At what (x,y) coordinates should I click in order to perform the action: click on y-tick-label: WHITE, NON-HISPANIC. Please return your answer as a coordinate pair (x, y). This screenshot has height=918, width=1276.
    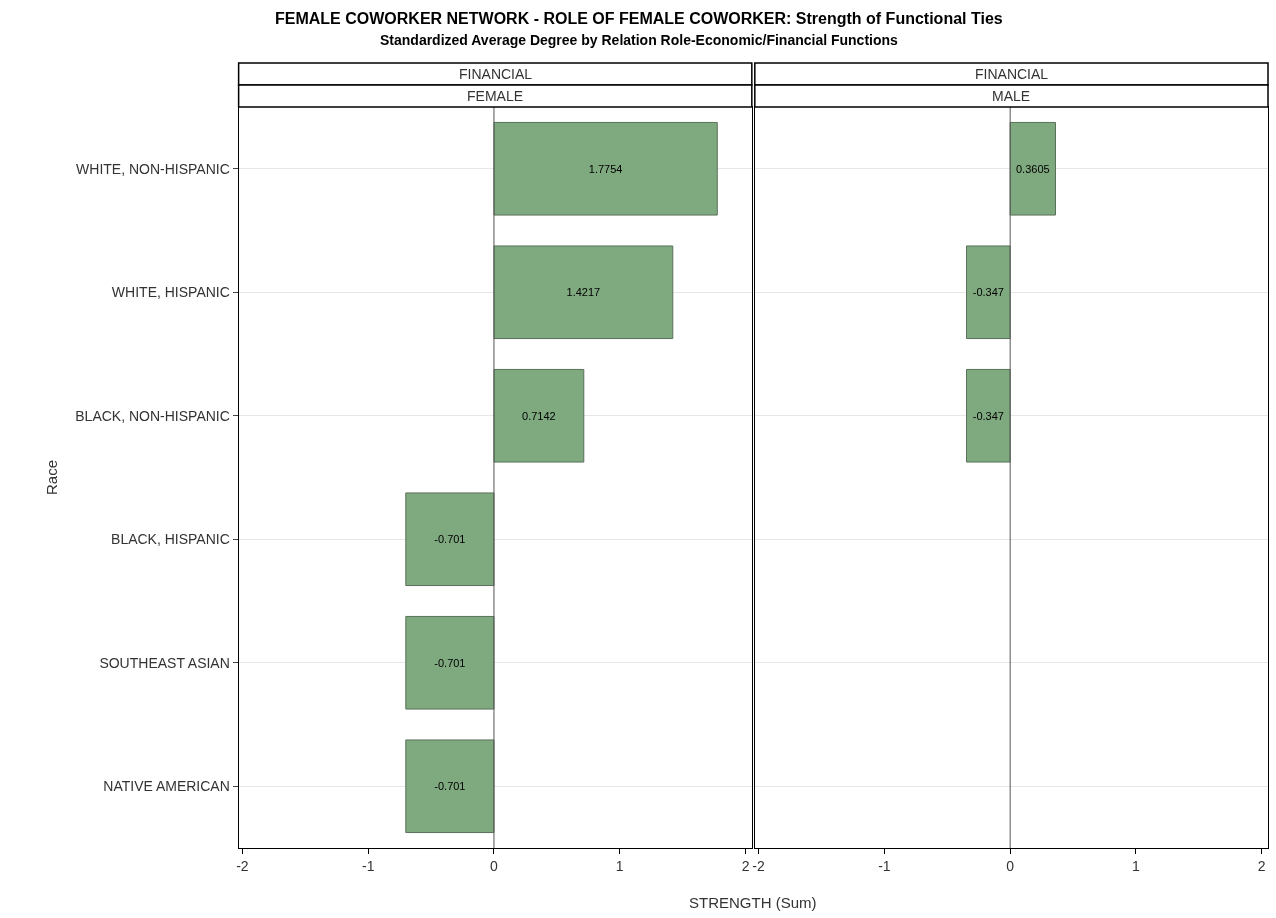
    Looking at the image, I should click on (153, 168).